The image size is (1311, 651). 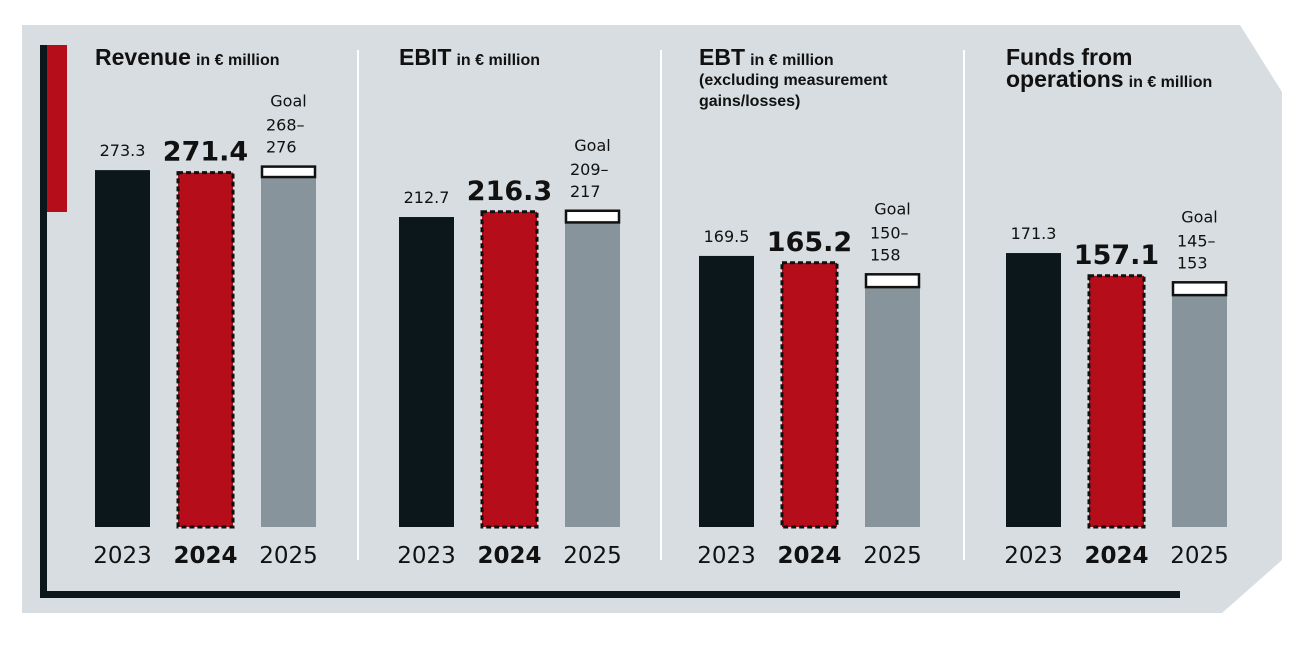 What do you see at coordinates (123, 150) in the screenshot?
I see `value-label: 273.3` at bounding box center [123, 150].